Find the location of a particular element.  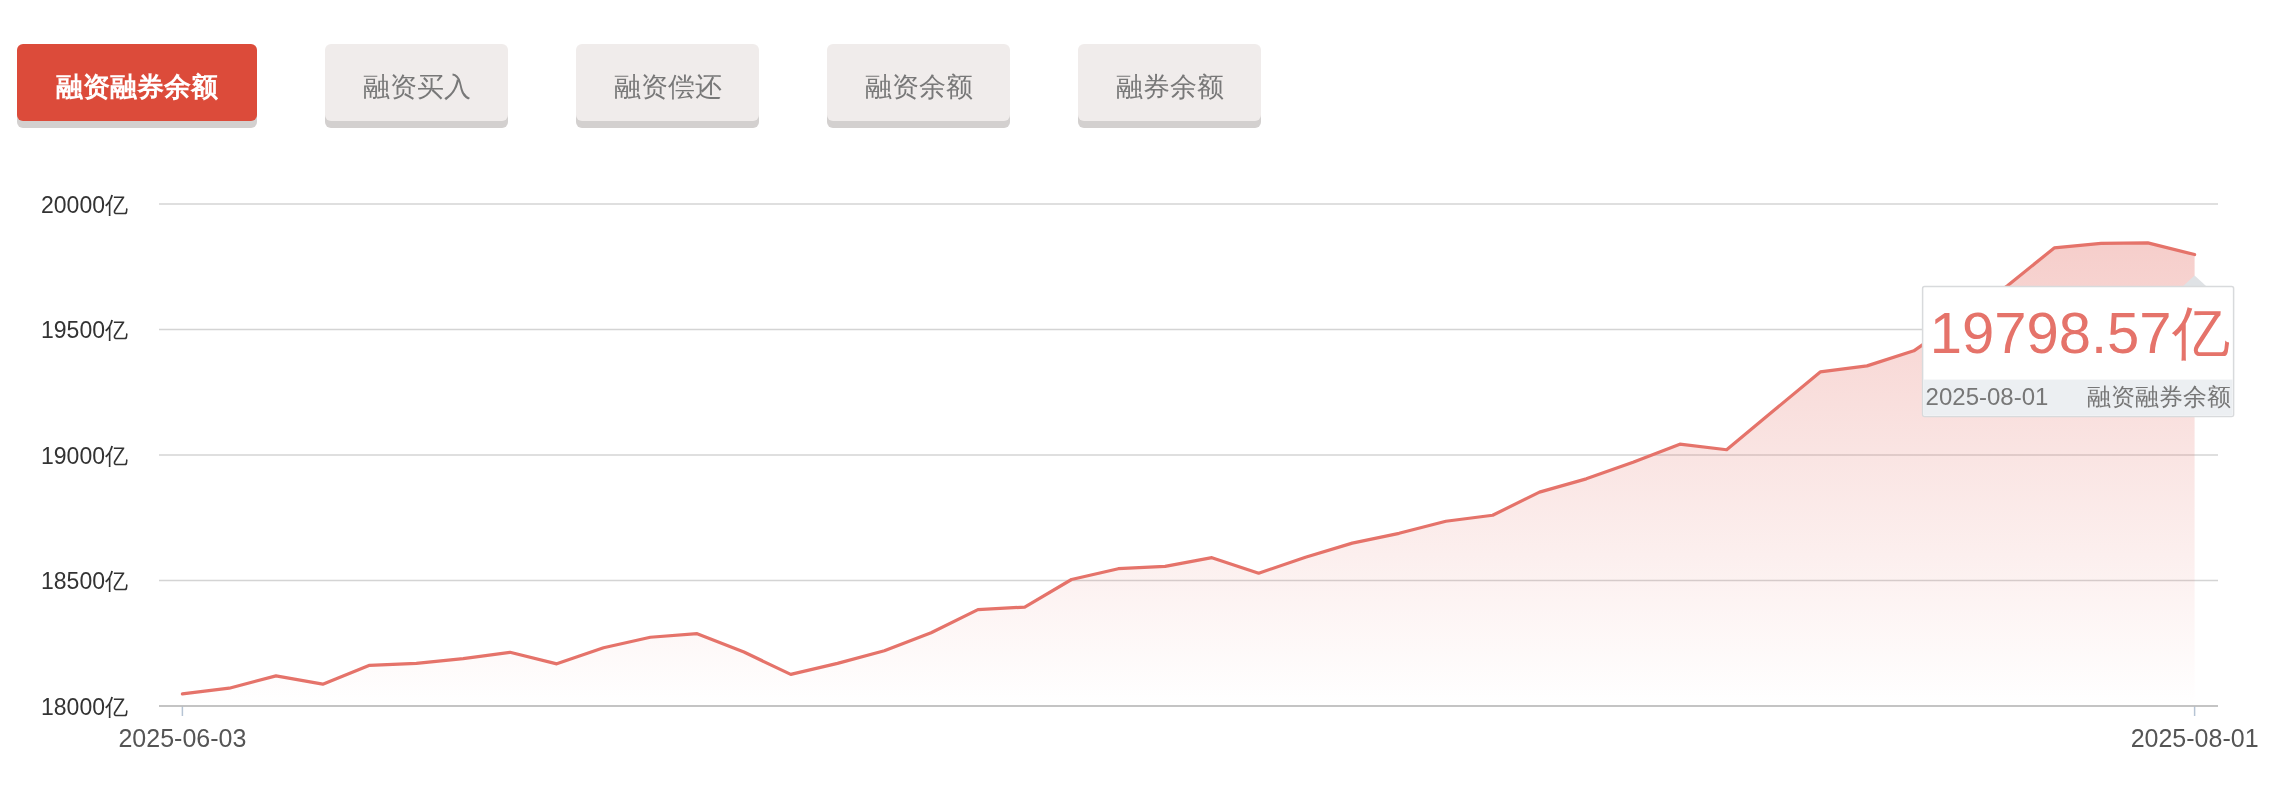

chart-title: 融资融券余额 is located at coordinates (137, 87).